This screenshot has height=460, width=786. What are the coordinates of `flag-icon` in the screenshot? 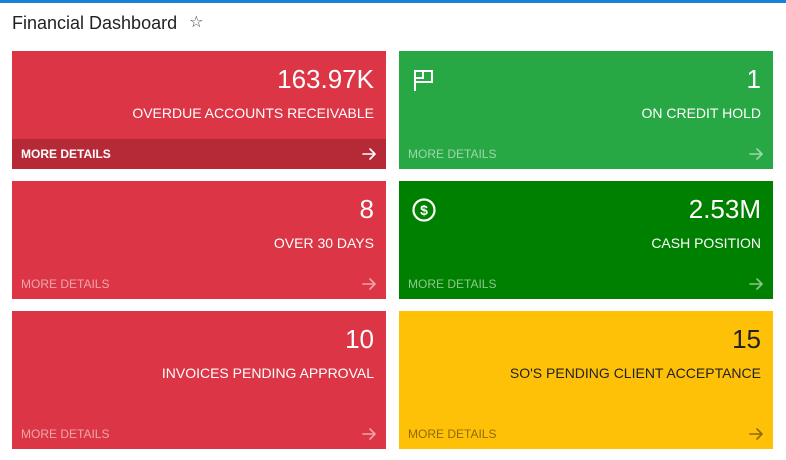 It's located at (423, 80).